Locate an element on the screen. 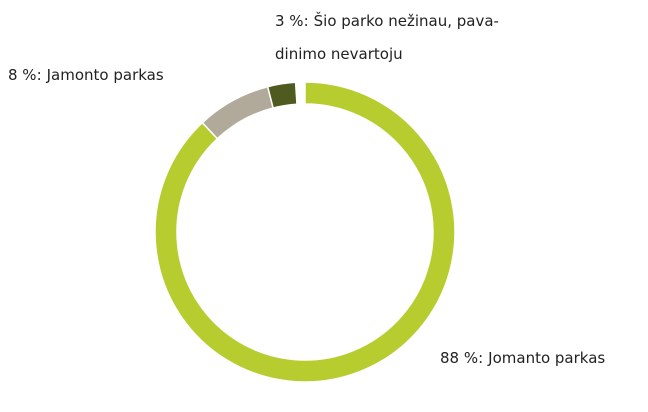 The image size is (648, 412). slice-label: 88 %: Jomanto parkas is located at coordinates (522, 358).